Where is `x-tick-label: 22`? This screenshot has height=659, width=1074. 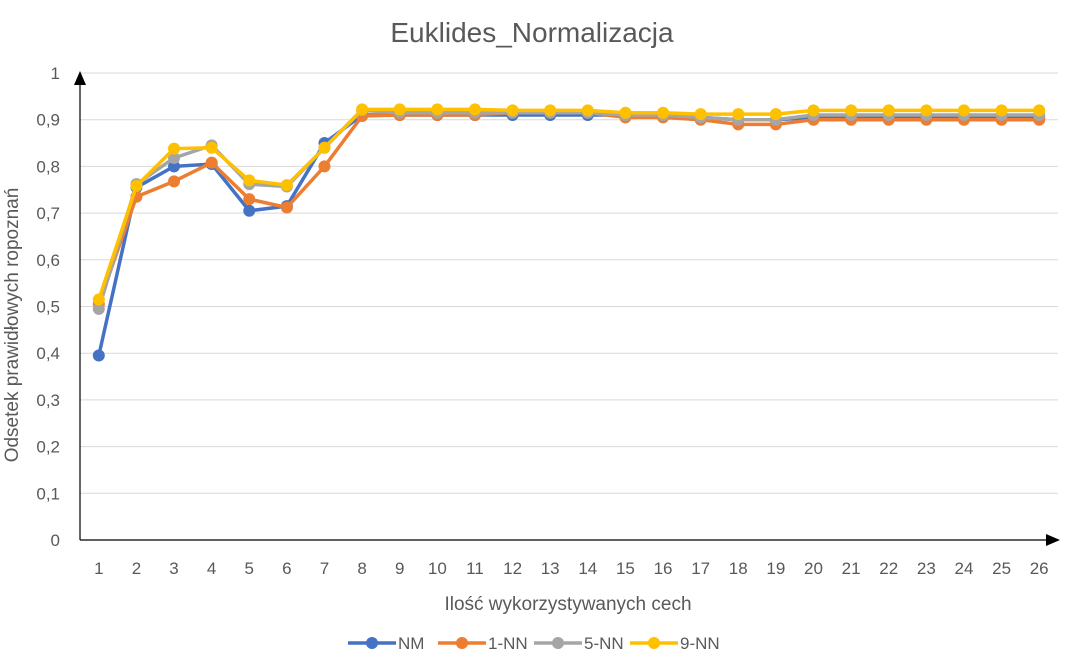
x-tick-label: 22 is located at coordinates (888, 568).